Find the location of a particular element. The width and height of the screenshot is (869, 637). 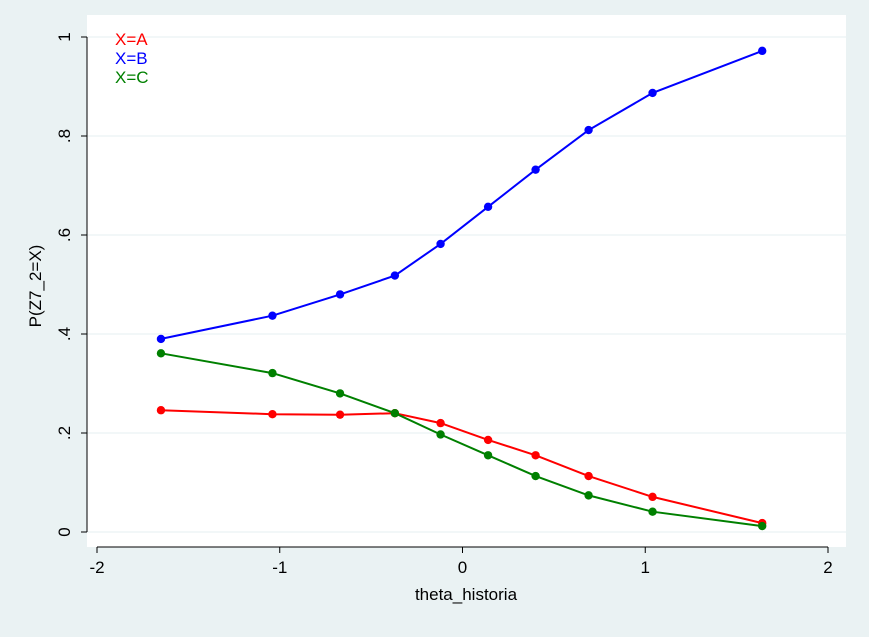

x-tick-label: 1 is located at coordinates (645, 567).